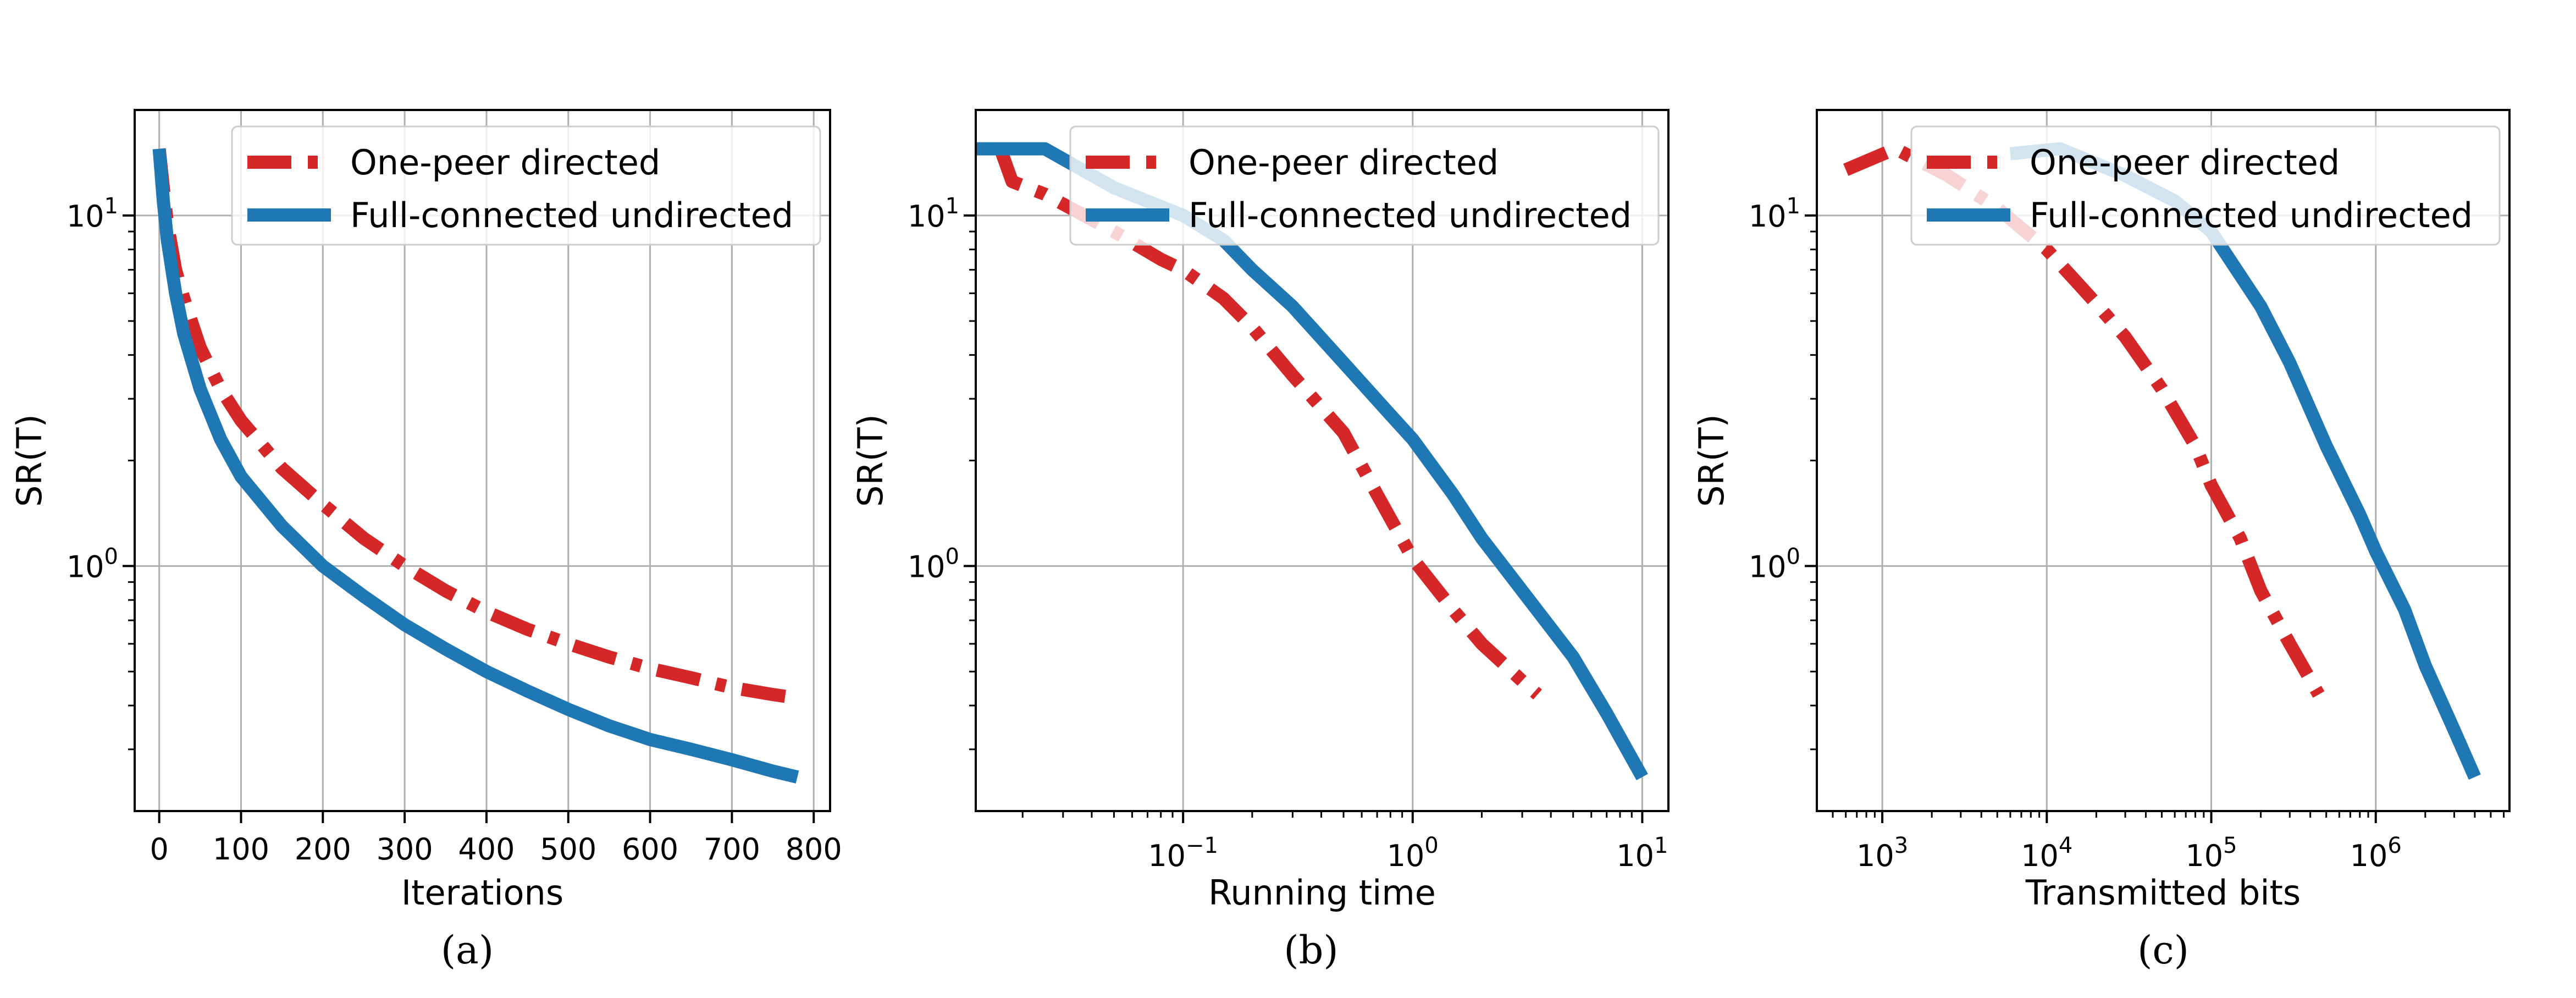 This screenshot has height=998, width=2576. Describe the element at coordinates (482, 893) in the screenshot. I see `x-axis-label: Iterations` at that location.